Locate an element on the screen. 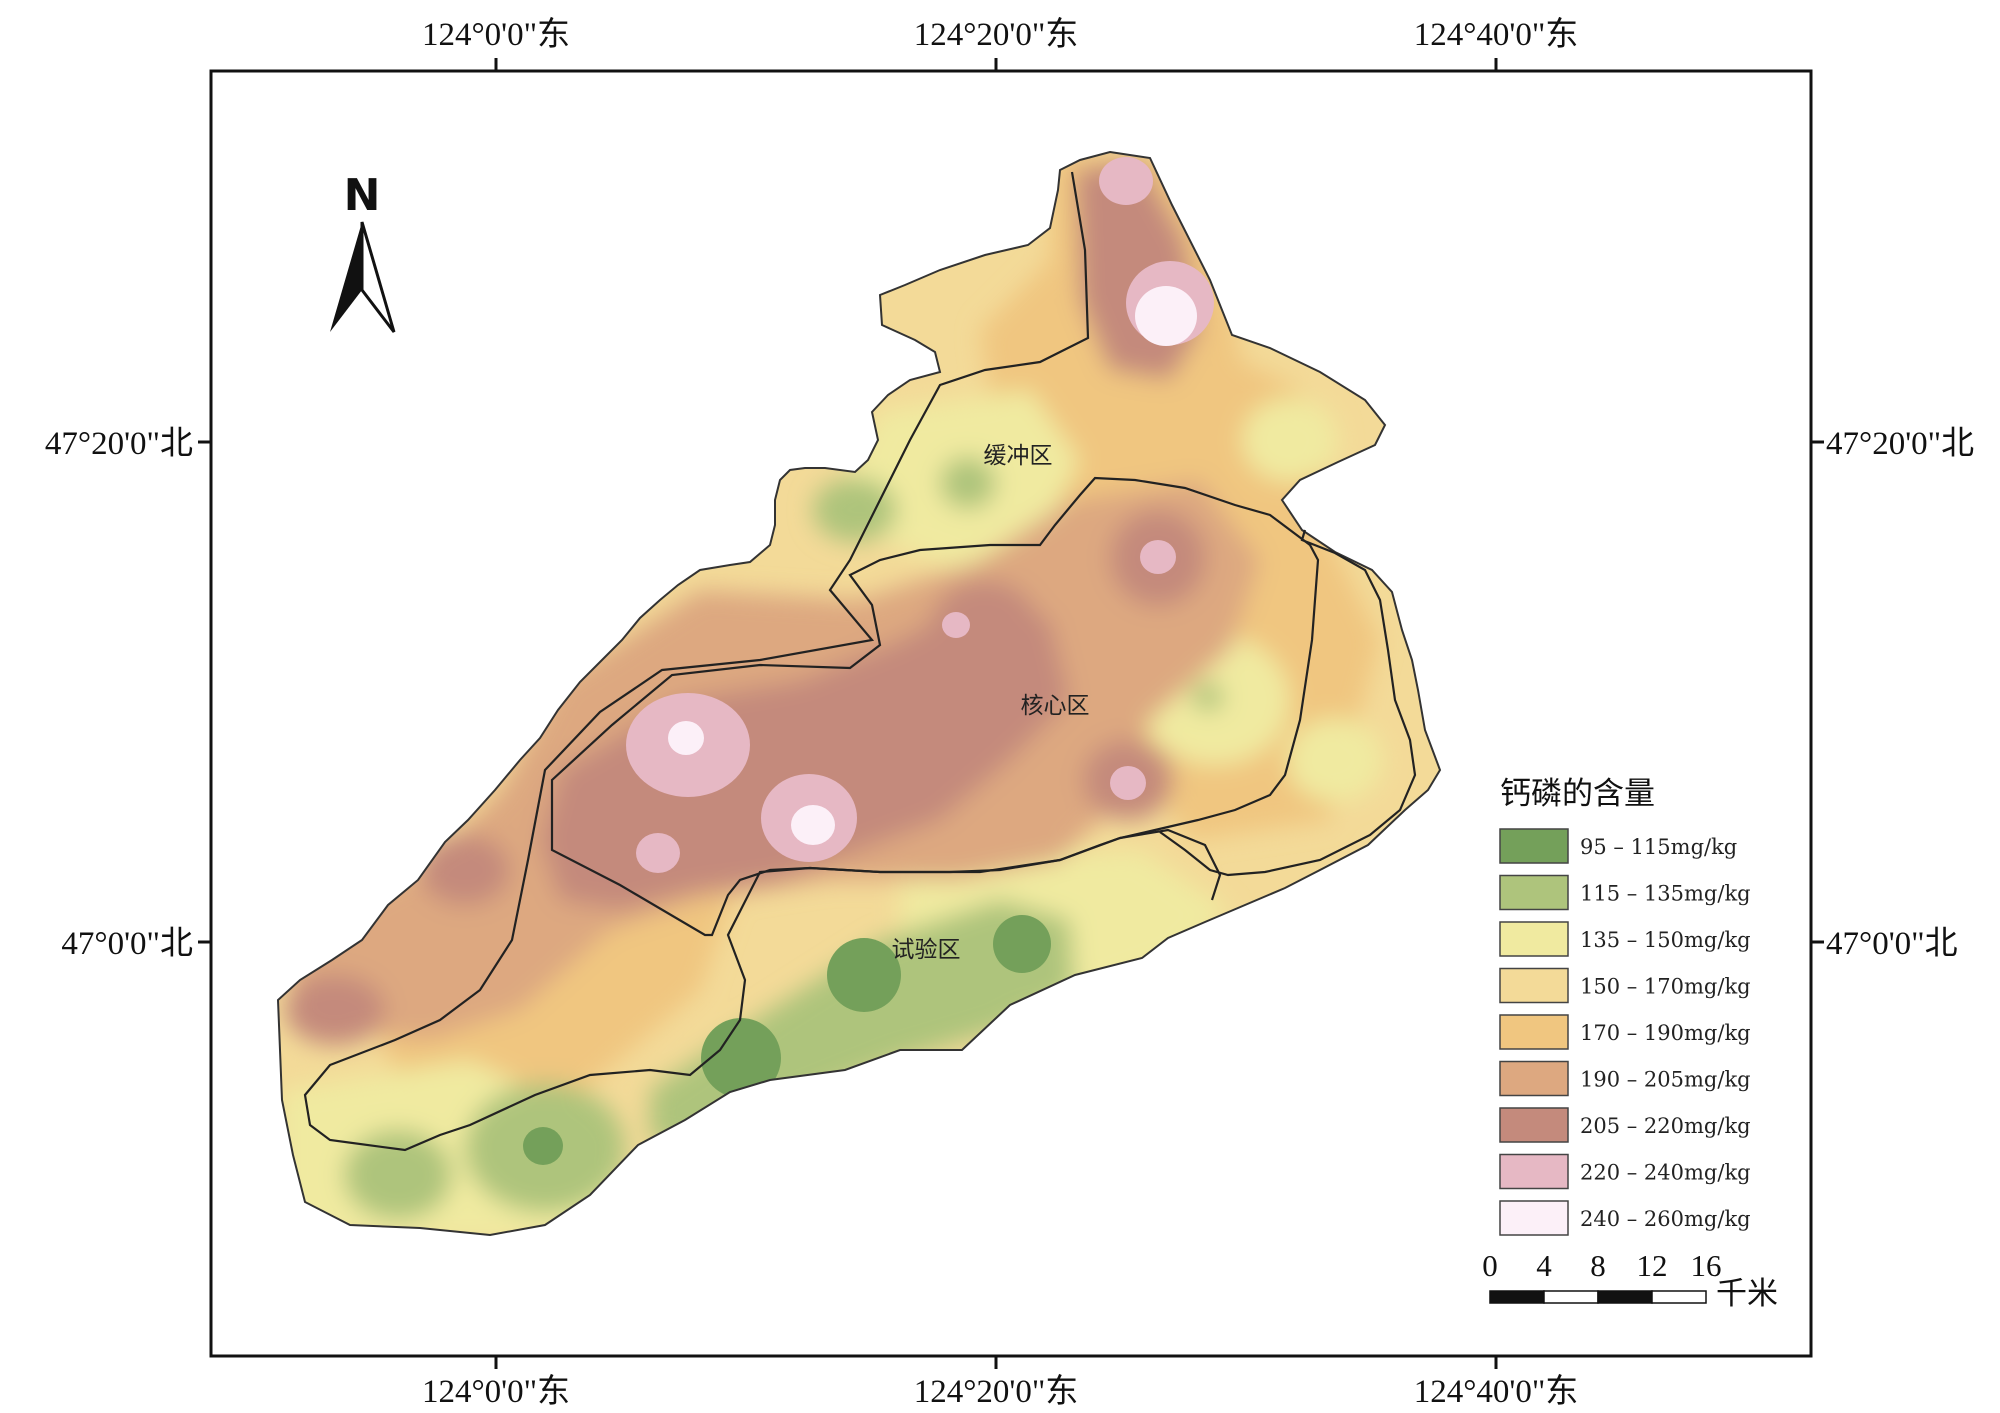 The width and height of the screenshot is (2000, 1413). legend-label: 150 – 170mg/kg is located at coordinates (1665, 987).